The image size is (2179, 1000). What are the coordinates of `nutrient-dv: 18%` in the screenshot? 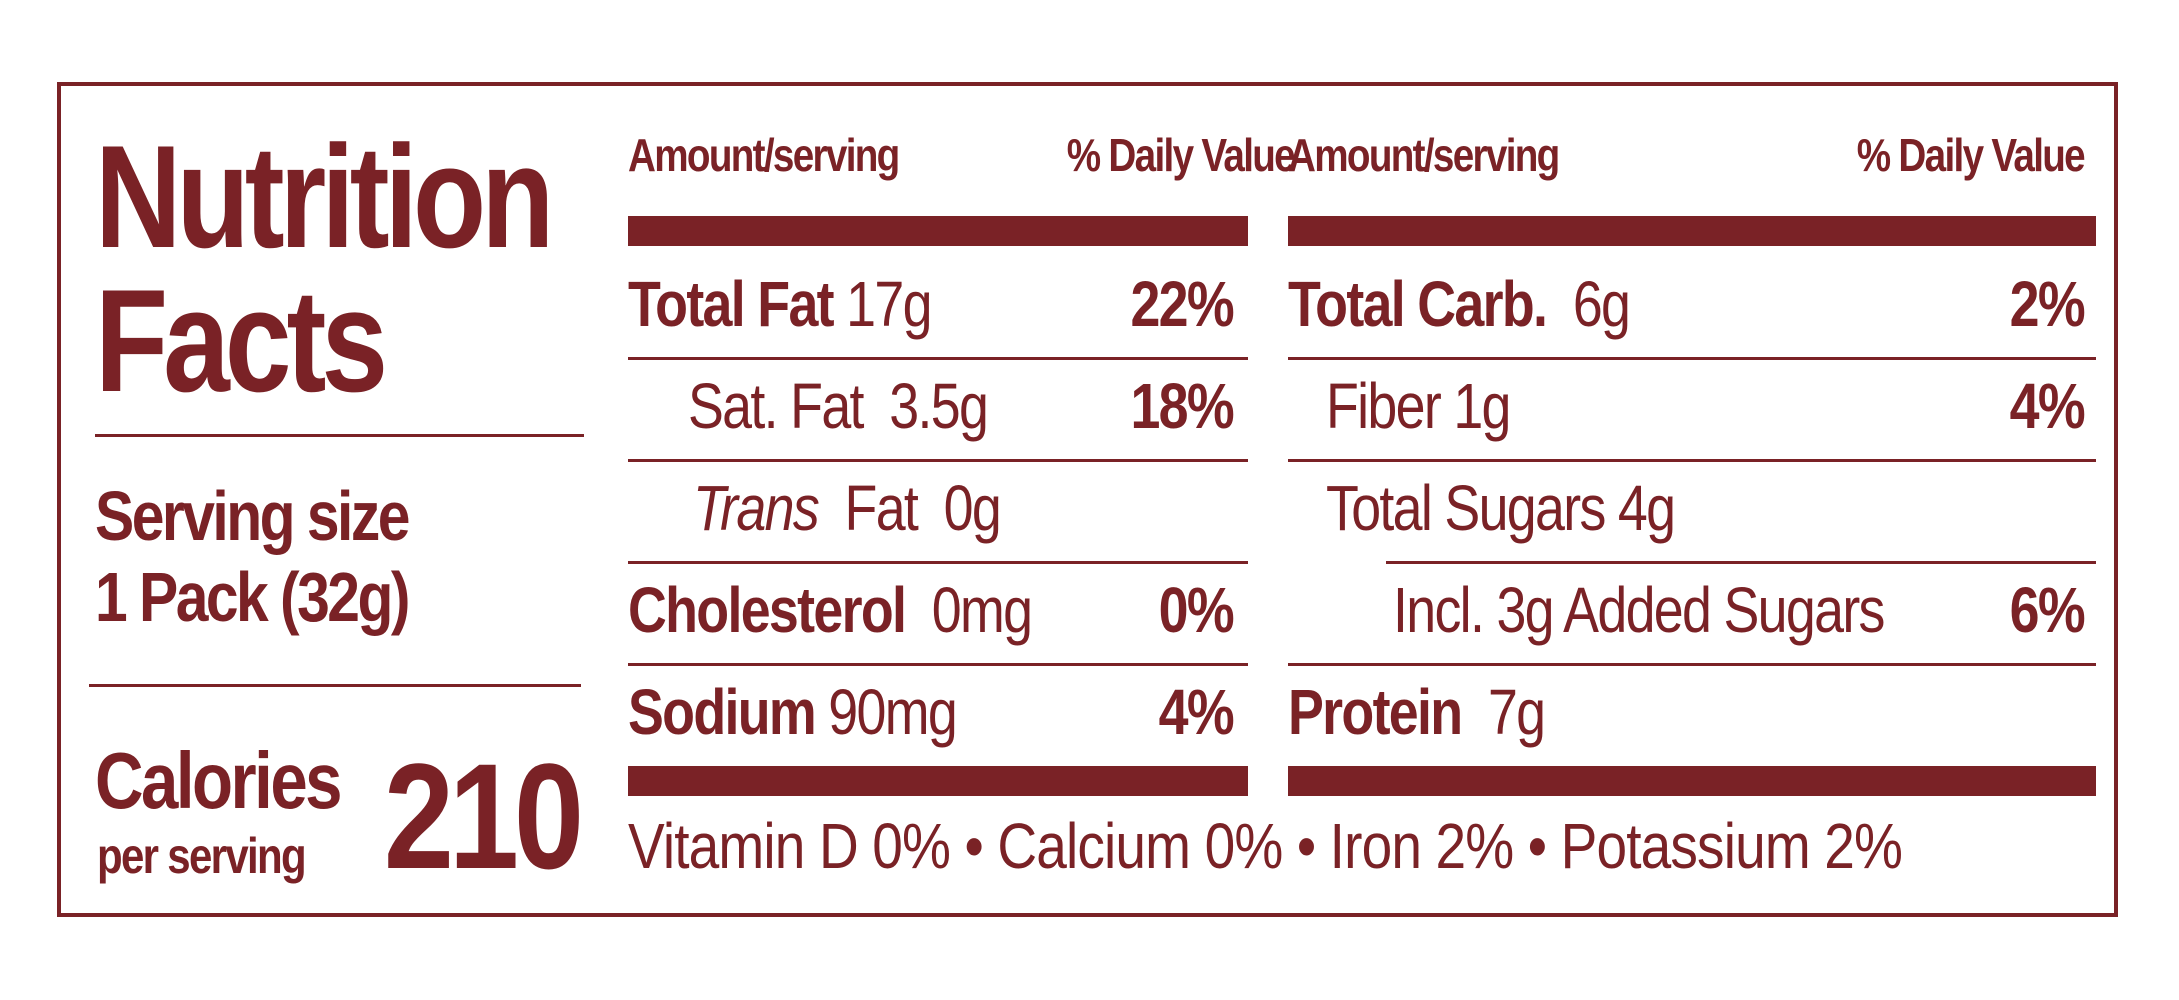 It's located at (1182, 406).